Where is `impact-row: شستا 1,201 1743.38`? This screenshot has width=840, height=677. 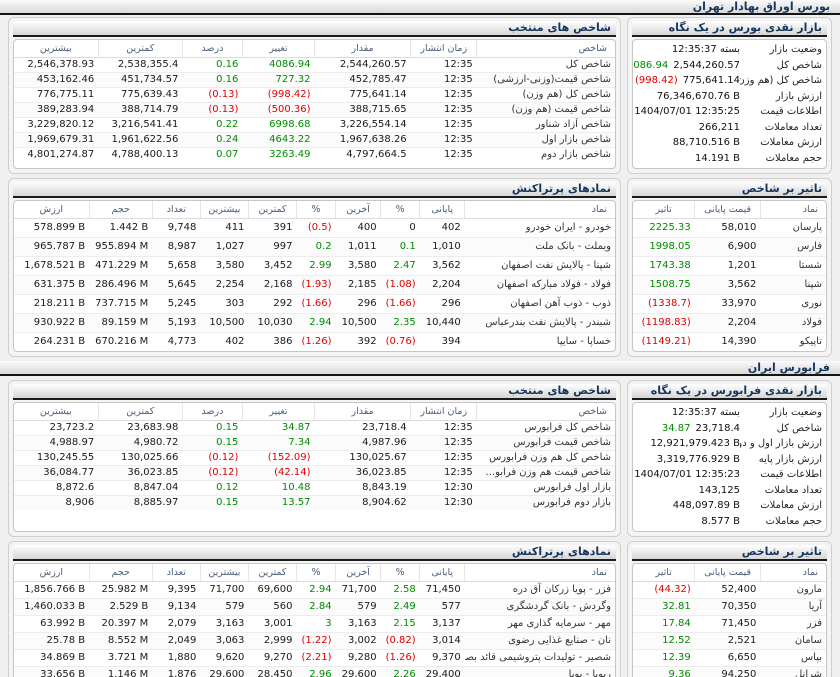
impact-row: شستا 1,201 1743.38 is located at coordinates (729, 265).